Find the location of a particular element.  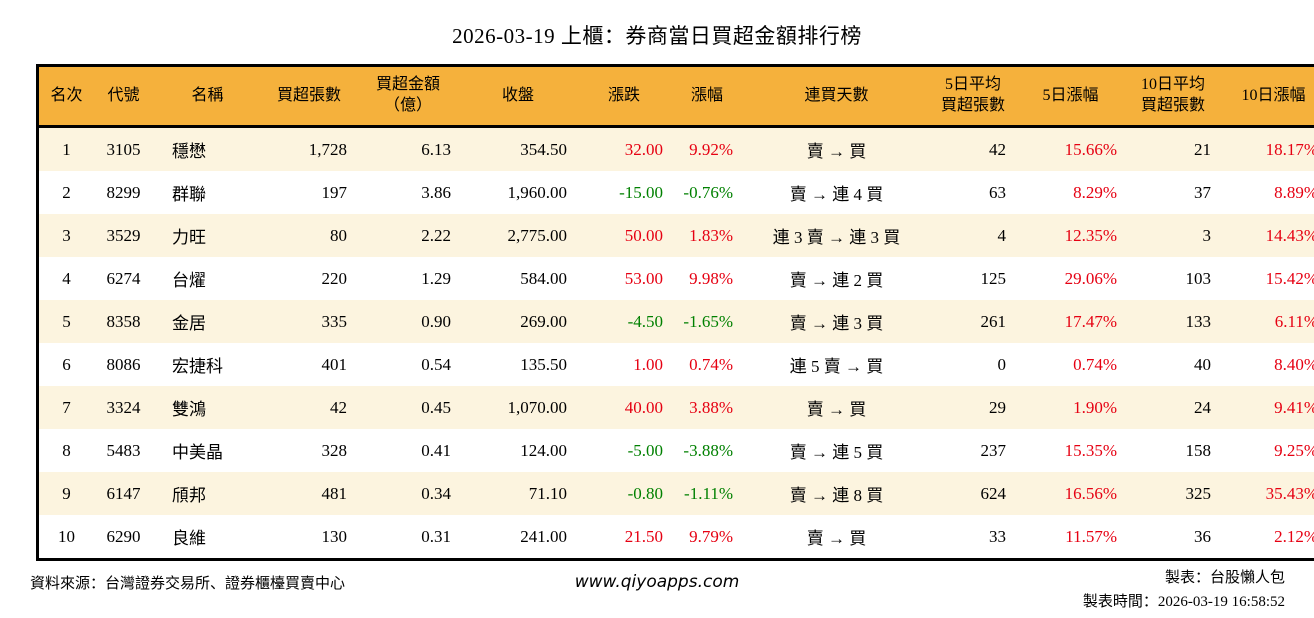

cell-net-buy-amt: 0.45 is located at coordinates (408, 407).